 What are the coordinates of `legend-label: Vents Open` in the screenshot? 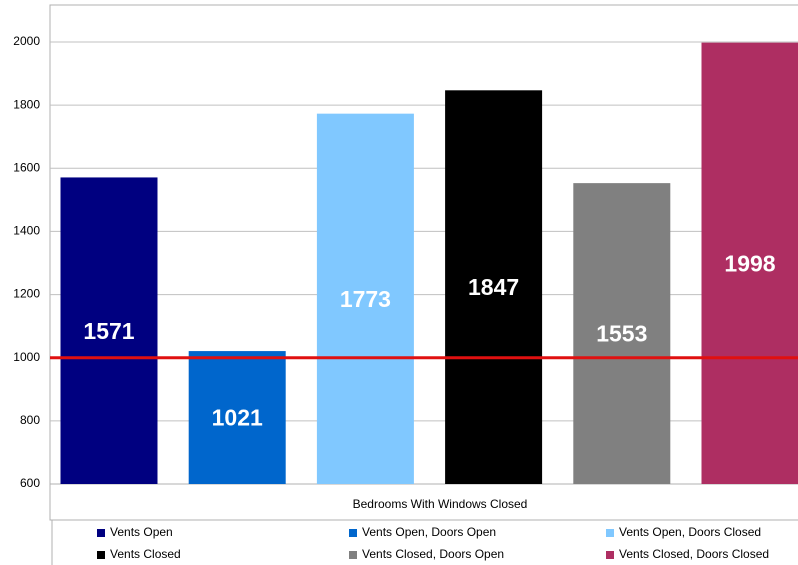 It's located at (141, 532).